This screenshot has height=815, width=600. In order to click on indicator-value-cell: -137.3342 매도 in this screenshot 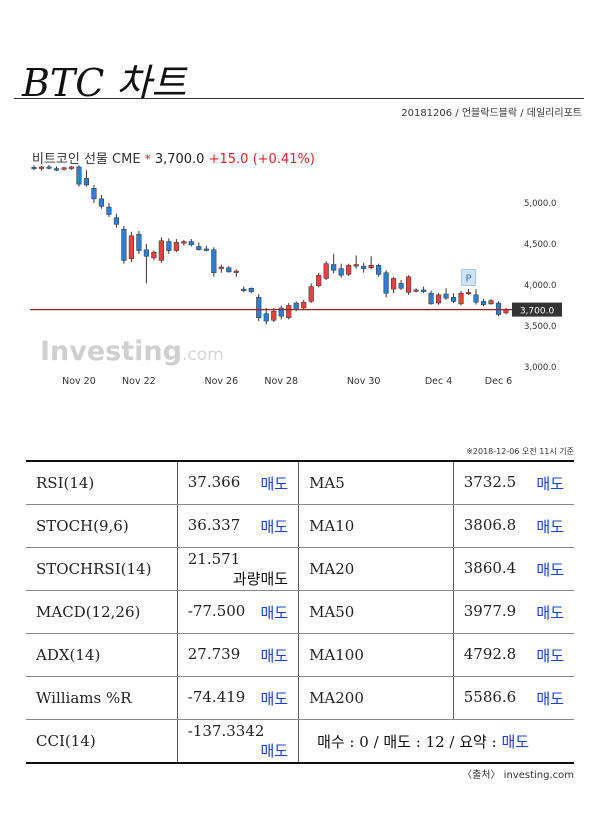, I will do `click(238, 741)`.